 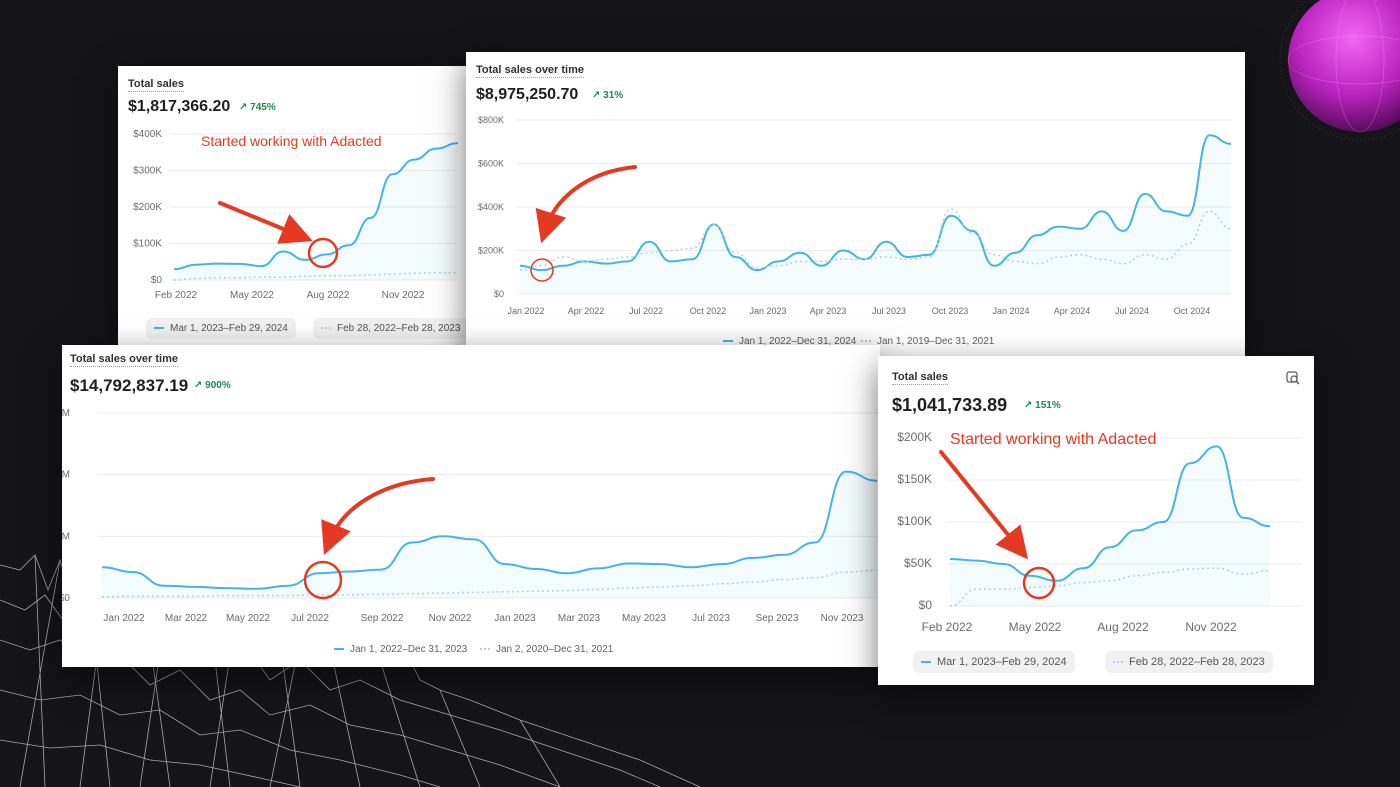 I want to click on x-tick-label: Mar 2023, so click(x=579, y=618).